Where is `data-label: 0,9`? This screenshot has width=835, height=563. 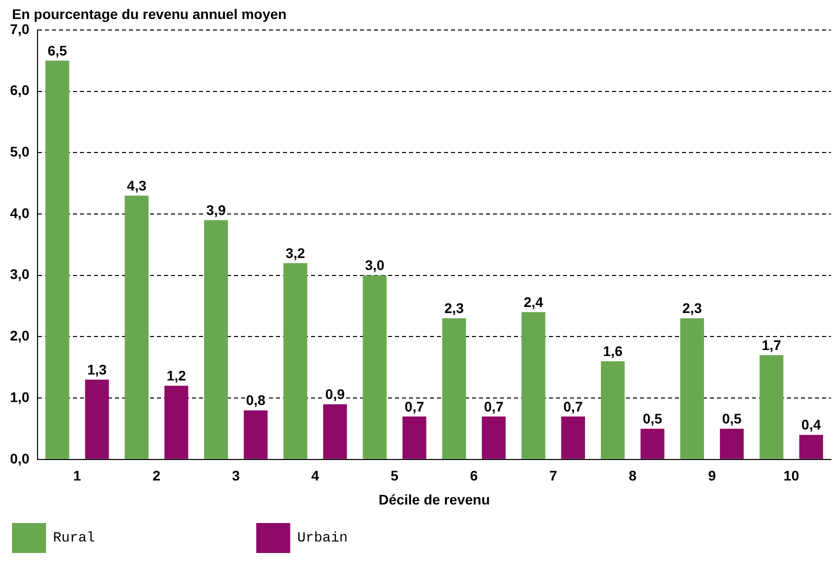 data-label: 0,9 is located at coordinates (335, 394).